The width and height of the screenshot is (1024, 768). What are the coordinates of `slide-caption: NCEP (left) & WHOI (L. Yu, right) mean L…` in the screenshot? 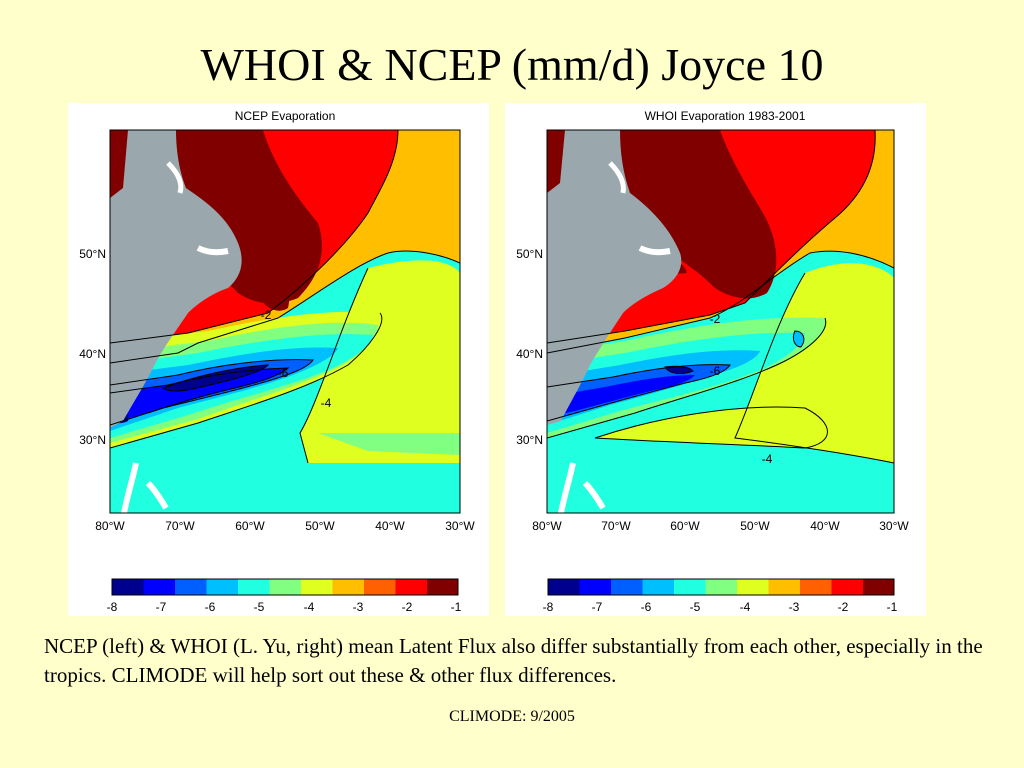 It's located at (513, 660).